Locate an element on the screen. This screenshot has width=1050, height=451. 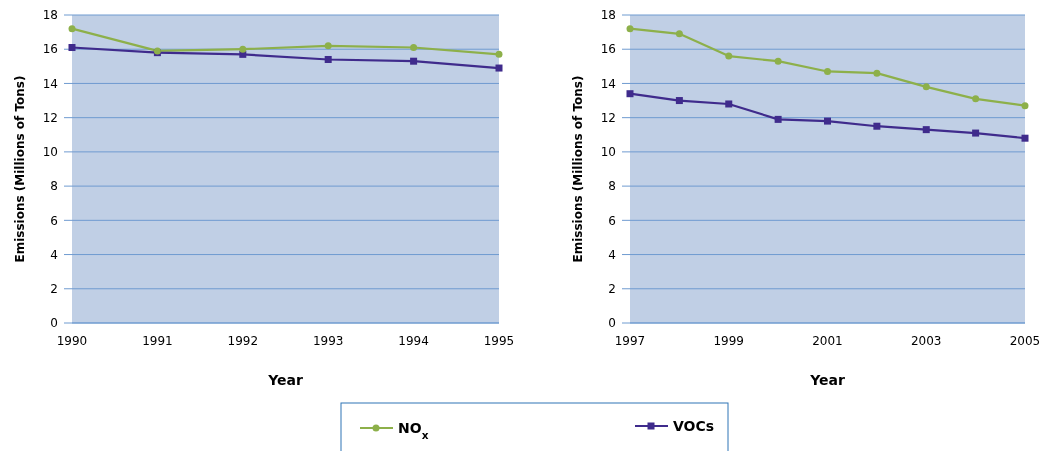
x-tick-label: 1993 is located at coordinates (328, 341).